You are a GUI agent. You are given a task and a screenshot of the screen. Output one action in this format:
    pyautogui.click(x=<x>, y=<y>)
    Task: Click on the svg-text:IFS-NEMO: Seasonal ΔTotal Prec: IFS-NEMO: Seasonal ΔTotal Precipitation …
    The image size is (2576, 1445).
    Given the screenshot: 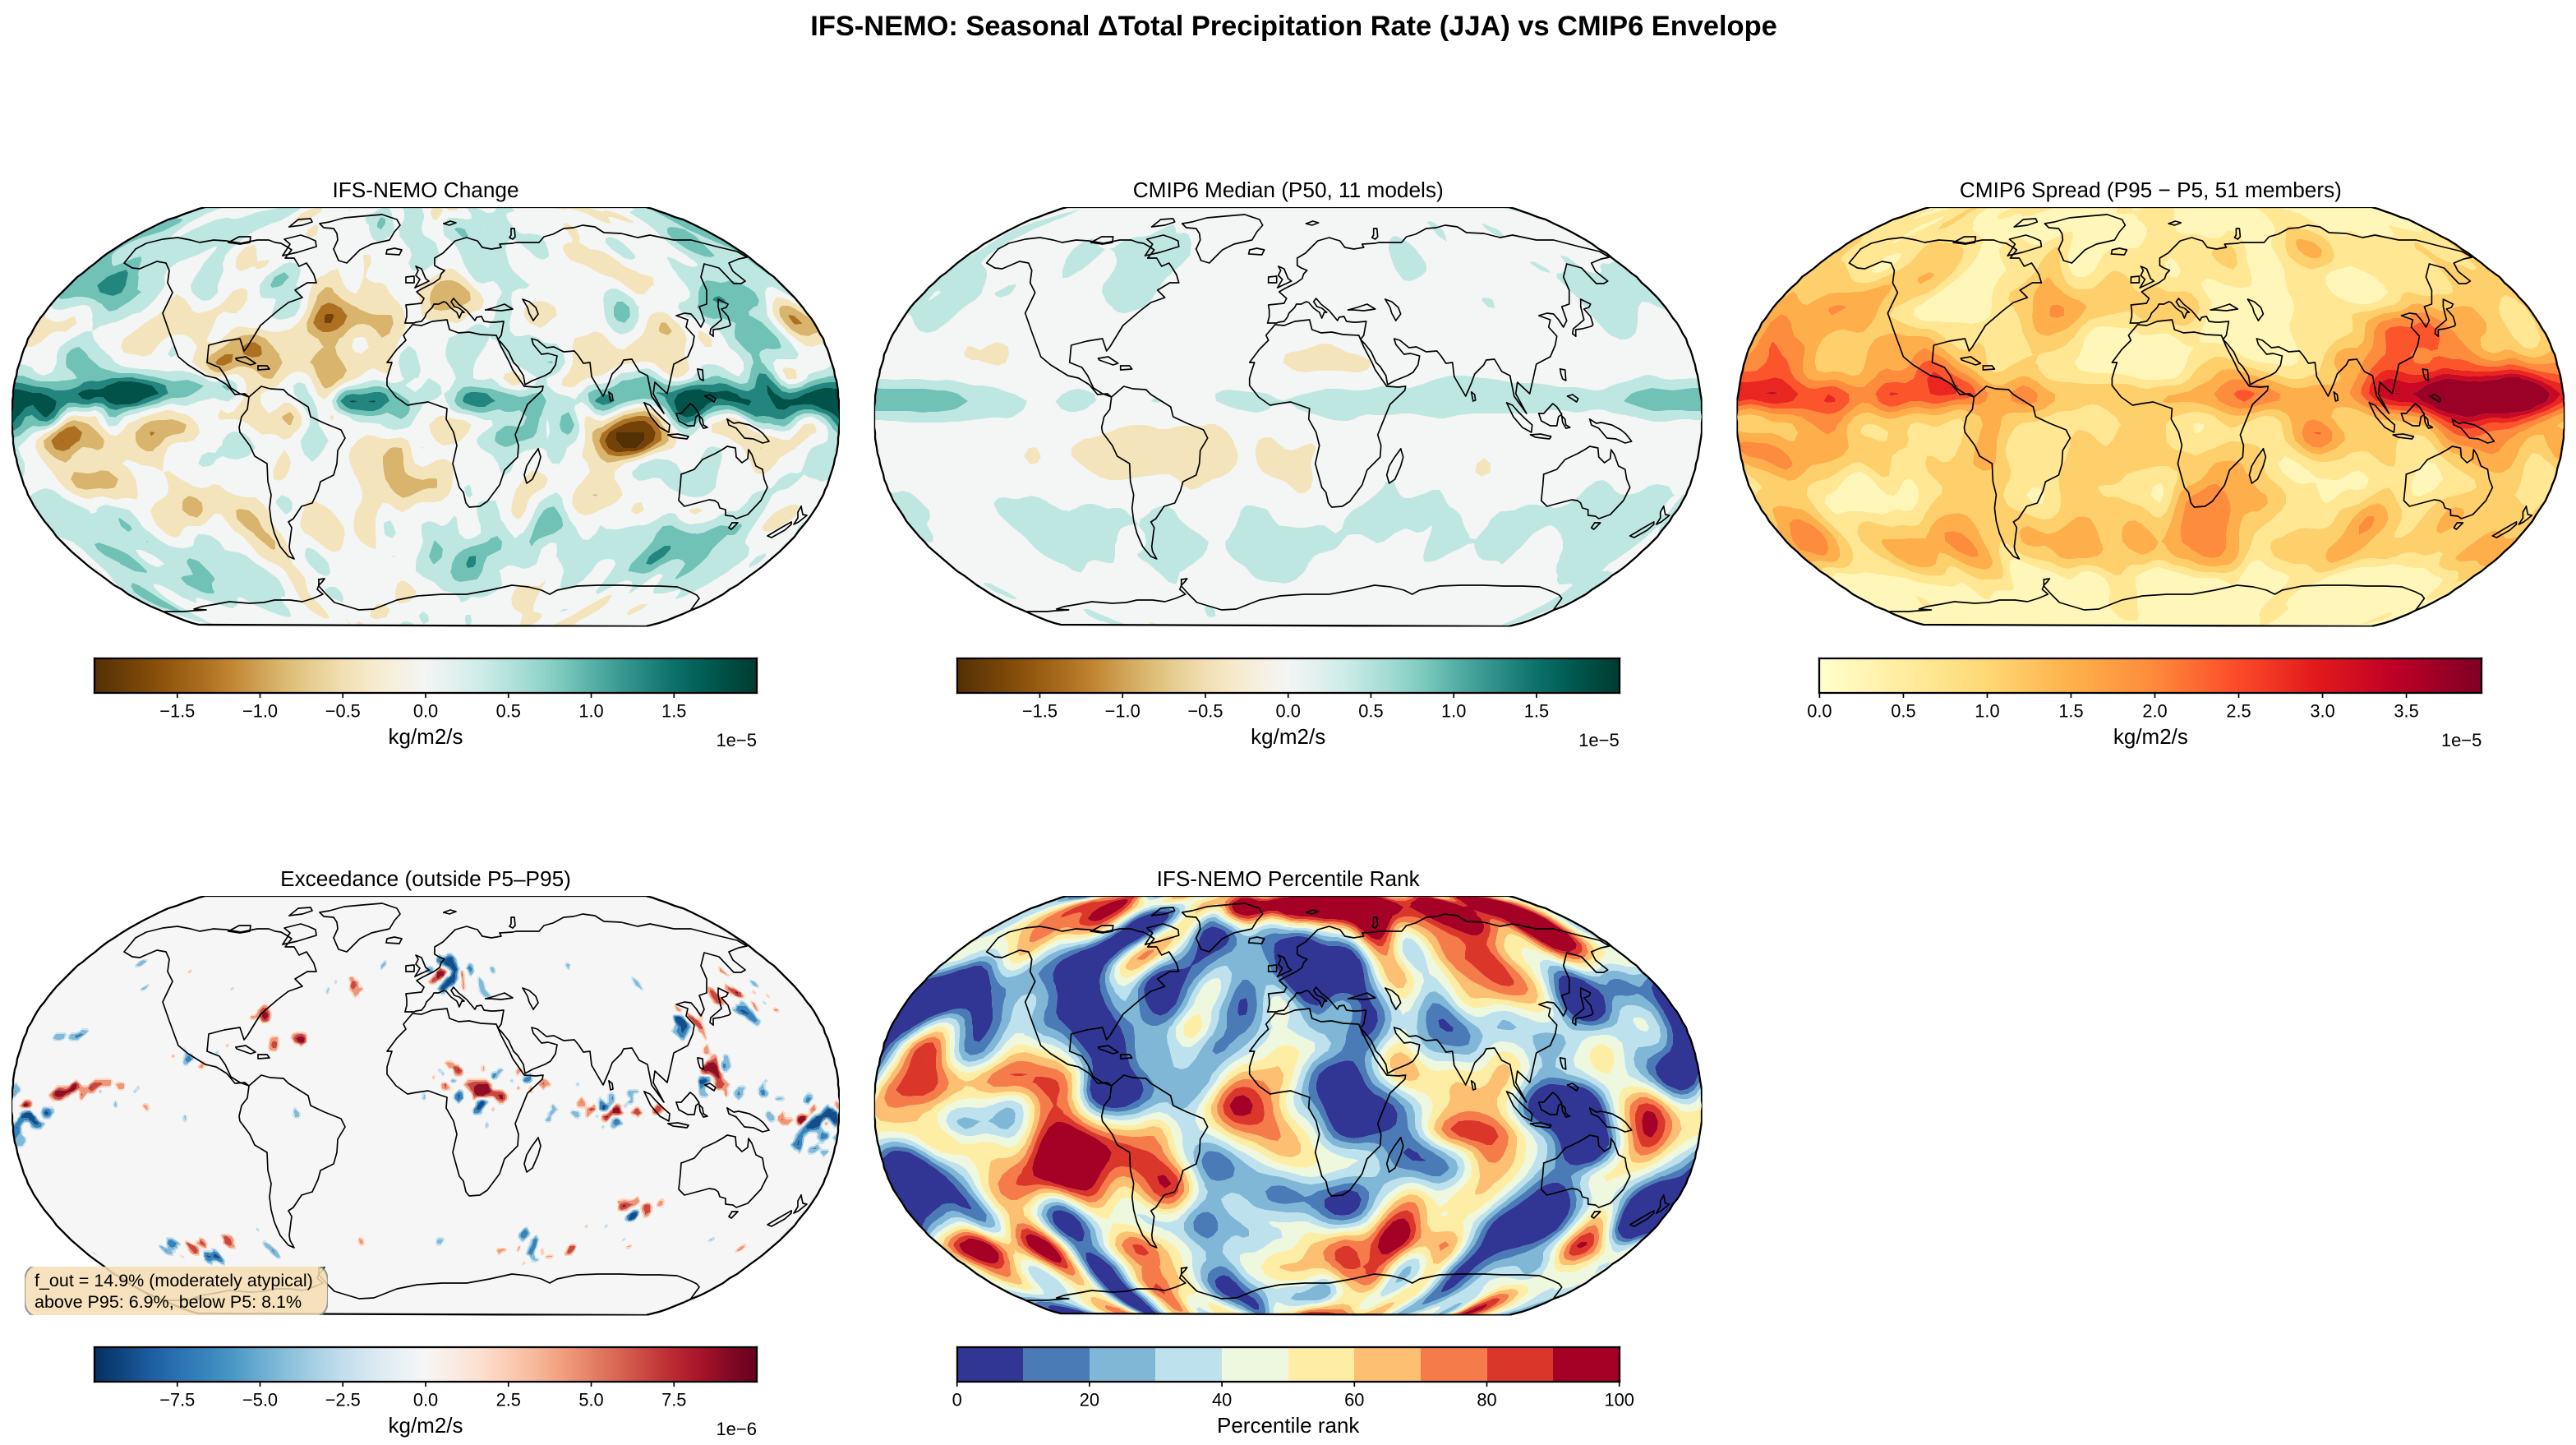 What is the action you would take?
    pyautogui.click(x=1293, y=26)
    